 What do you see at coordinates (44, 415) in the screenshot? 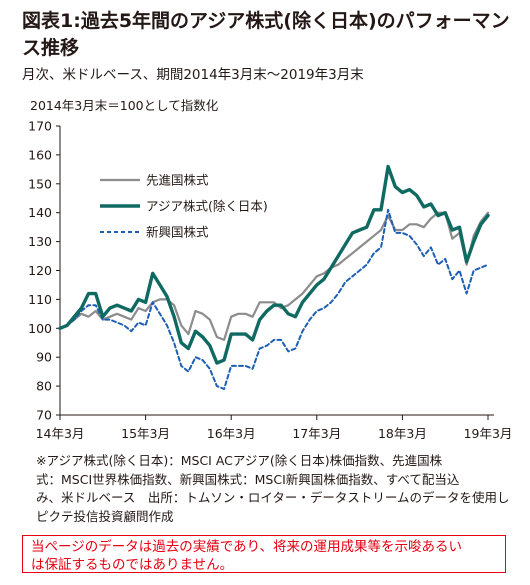
I see `y-tick-label: 70` at bounding box center [44, 415].